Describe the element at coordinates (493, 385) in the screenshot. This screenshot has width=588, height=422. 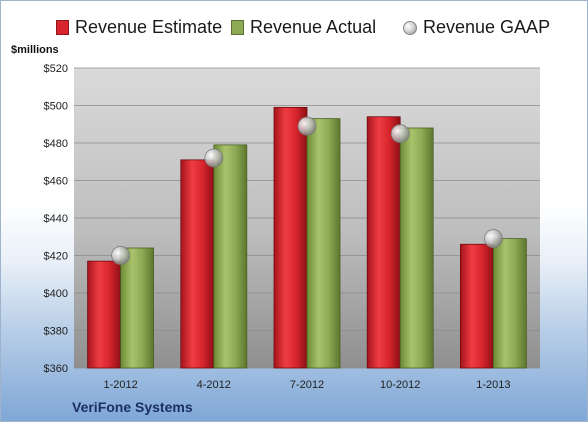
I see `x-tick-label: 1-2013` at that location.